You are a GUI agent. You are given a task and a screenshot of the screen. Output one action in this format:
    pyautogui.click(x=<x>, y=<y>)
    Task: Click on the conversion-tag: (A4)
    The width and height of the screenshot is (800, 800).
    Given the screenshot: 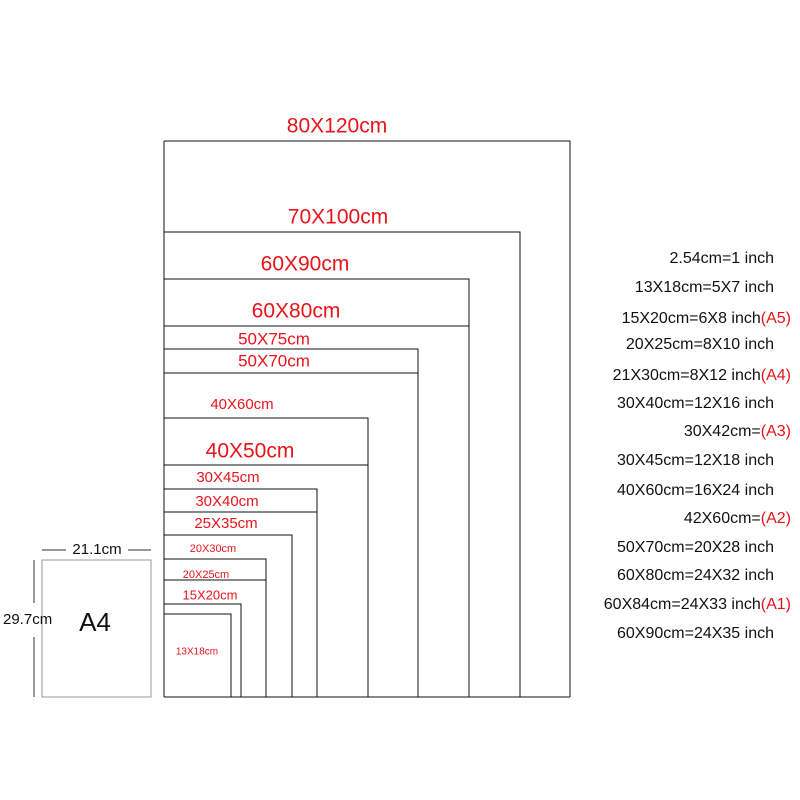 What is the action you would take?
    pyautogui.click(x=776, y=375)
    